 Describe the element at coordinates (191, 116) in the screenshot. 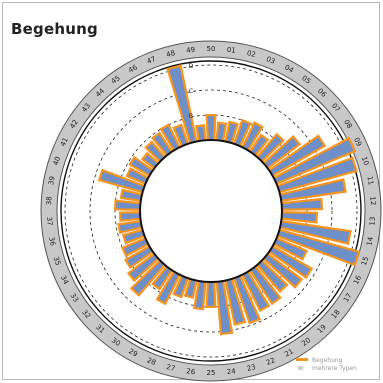

I see `ring-label-b: B` at that location.